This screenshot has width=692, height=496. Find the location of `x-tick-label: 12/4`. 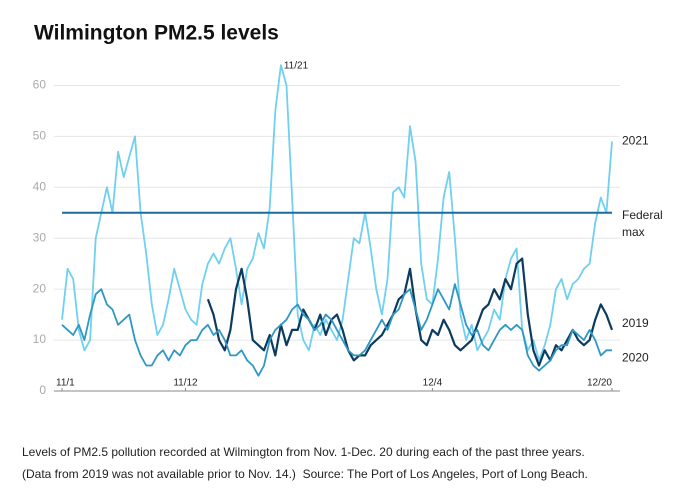

x-tick-label: 12/4 is located at coordinates (433, 383).